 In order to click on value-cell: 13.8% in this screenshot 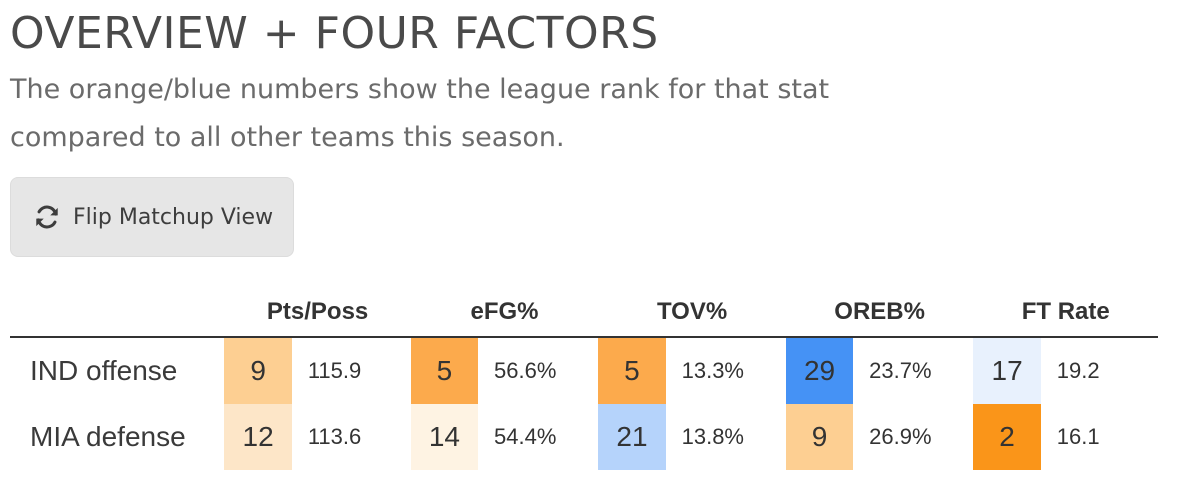, I will do `click(712, 436)`.